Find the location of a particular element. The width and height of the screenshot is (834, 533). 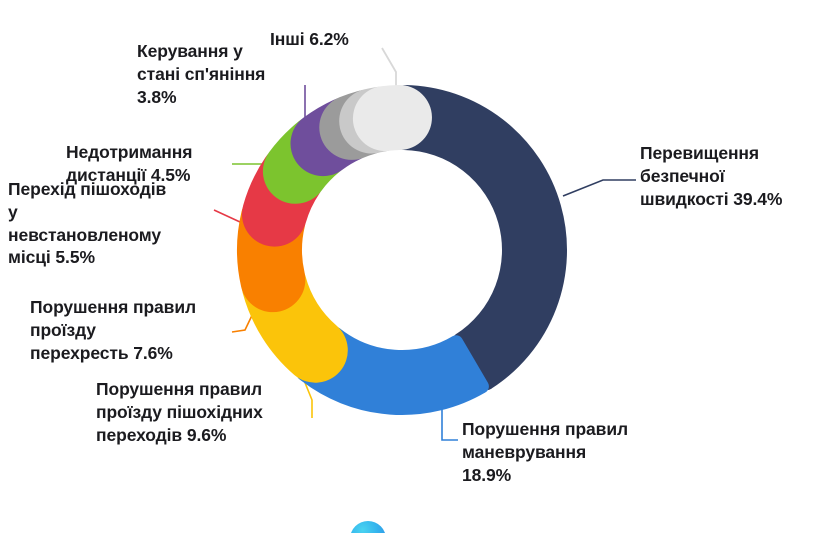

slice-label-crossroad: Порушення правил проїзду перехресть 7.6% is located at coordinates (113, 330).